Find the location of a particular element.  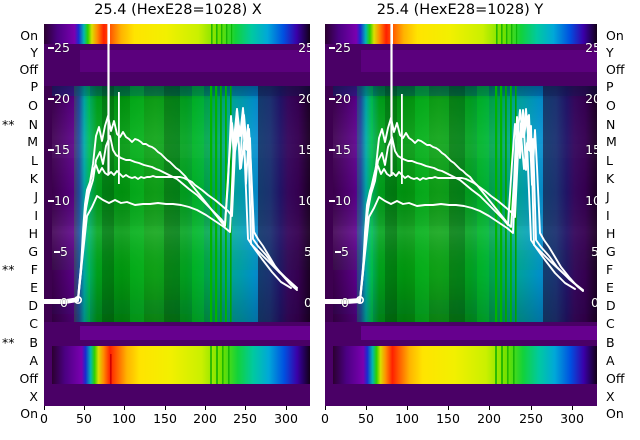

cat-label-right-off-top: Off is located at coordinates (615, 69).